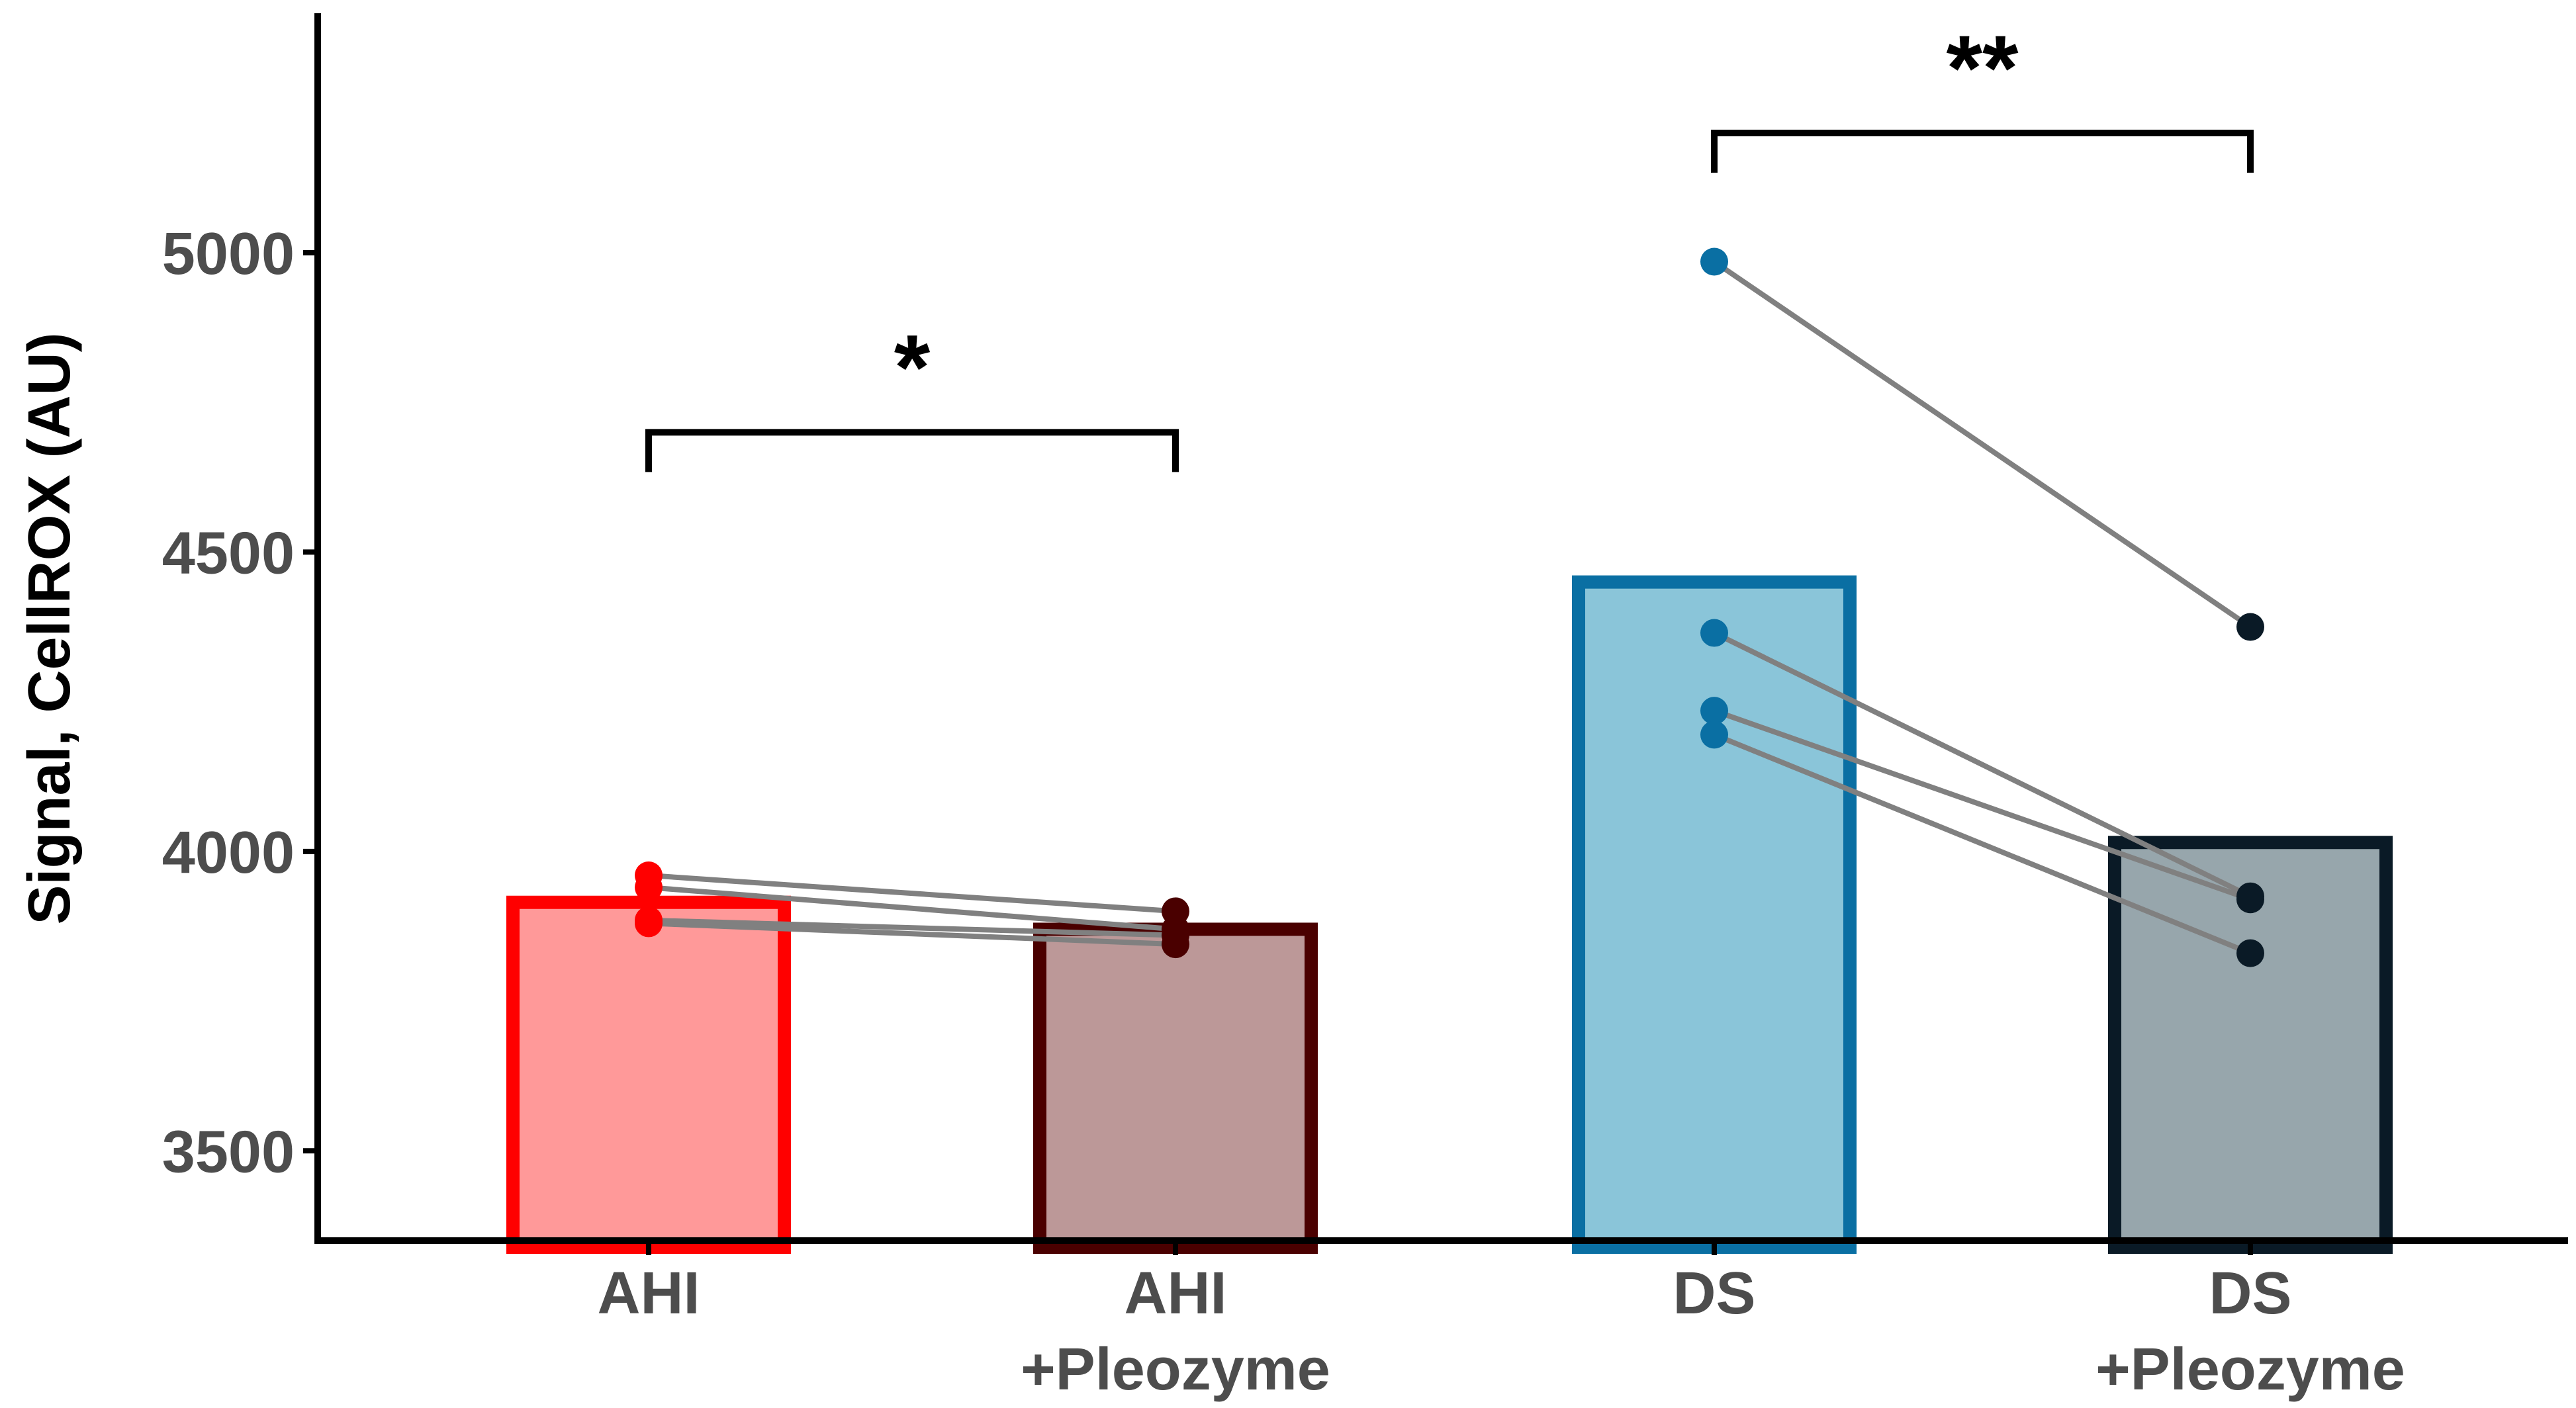 The height and width of the screenshot is (1408, 2576). What do you see at coordinates (50, 628) in the screenshot?
I see `y-axis-title: Signal, CellROX (AU)` at bounding box center [50, 628].